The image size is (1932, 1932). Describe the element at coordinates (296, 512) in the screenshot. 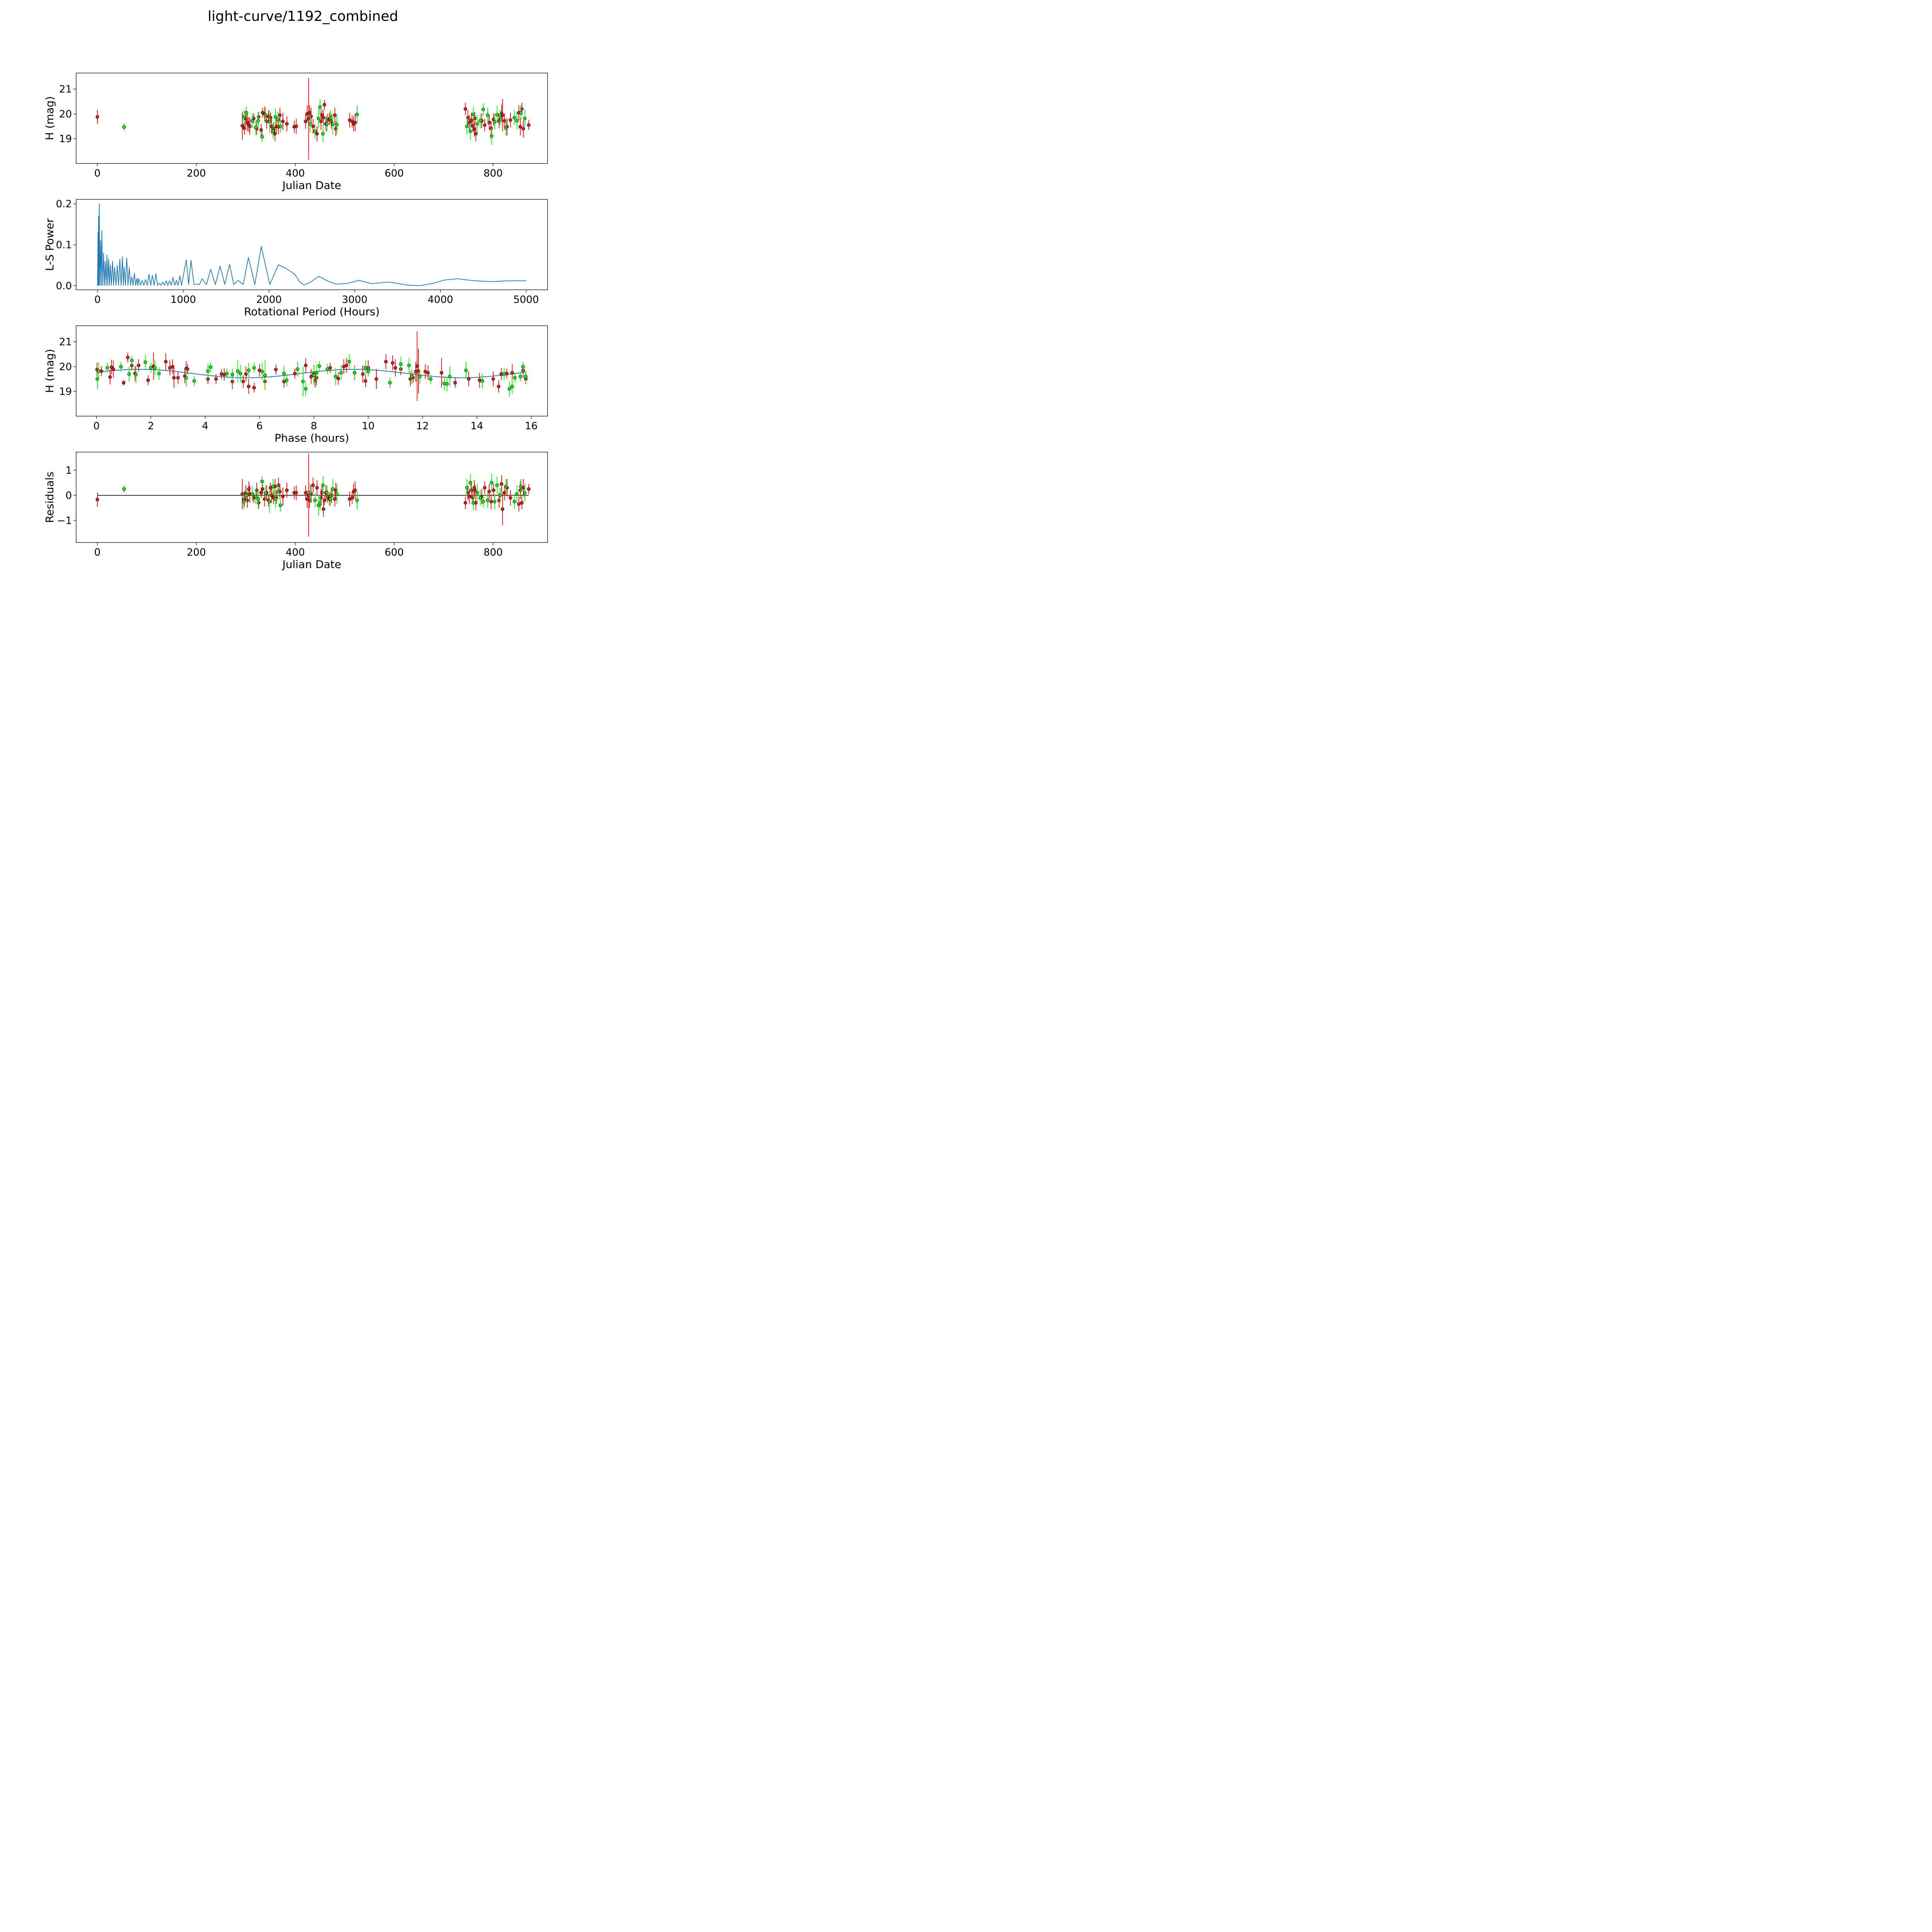

I see `panel-residuals: 0 200 400 600 800 −1 0 1 Julian Date Residuals` at that location.